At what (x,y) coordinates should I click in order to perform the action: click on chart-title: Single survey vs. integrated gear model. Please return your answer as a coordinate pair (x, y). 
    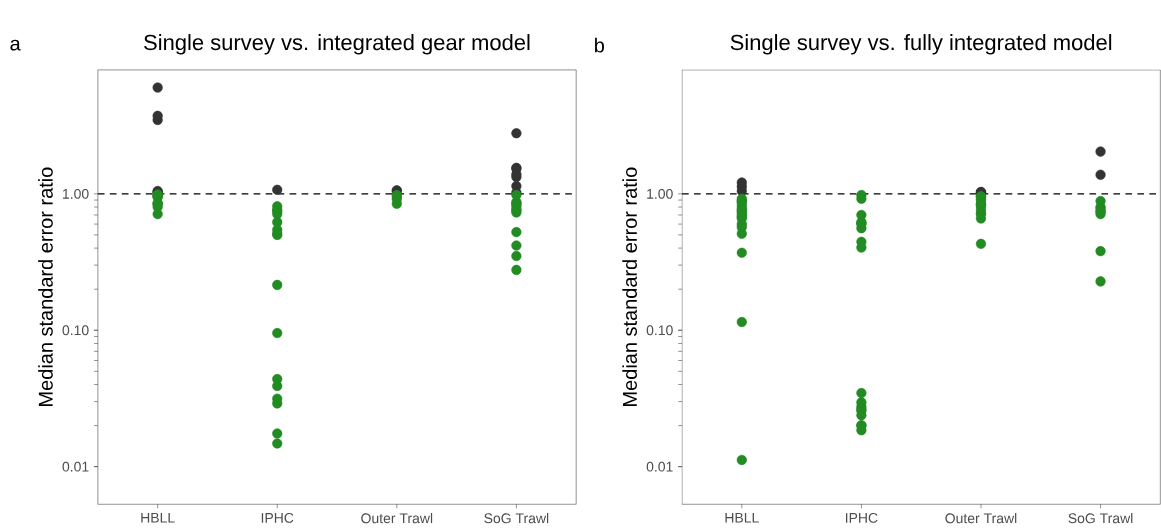
    Looking at the image, I should click on (337, 44).